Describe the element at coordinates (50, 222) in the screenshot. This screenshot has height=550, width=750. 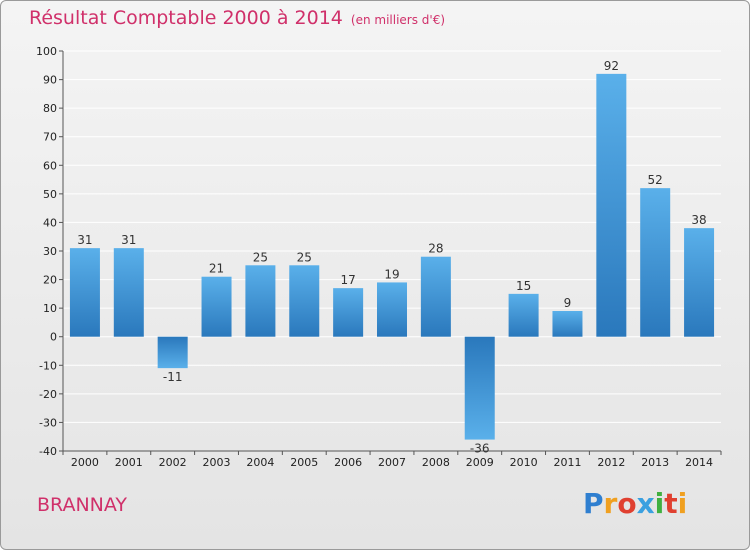
I see `y-tick-label: 40` at that location.